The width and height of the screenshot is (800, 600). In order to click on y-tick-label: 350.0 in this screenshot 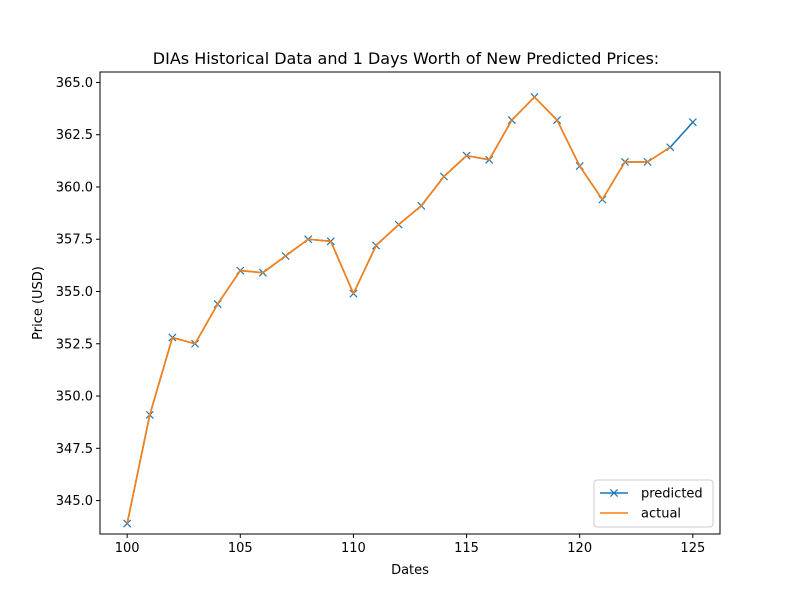, I will do `click(74, 397)`.